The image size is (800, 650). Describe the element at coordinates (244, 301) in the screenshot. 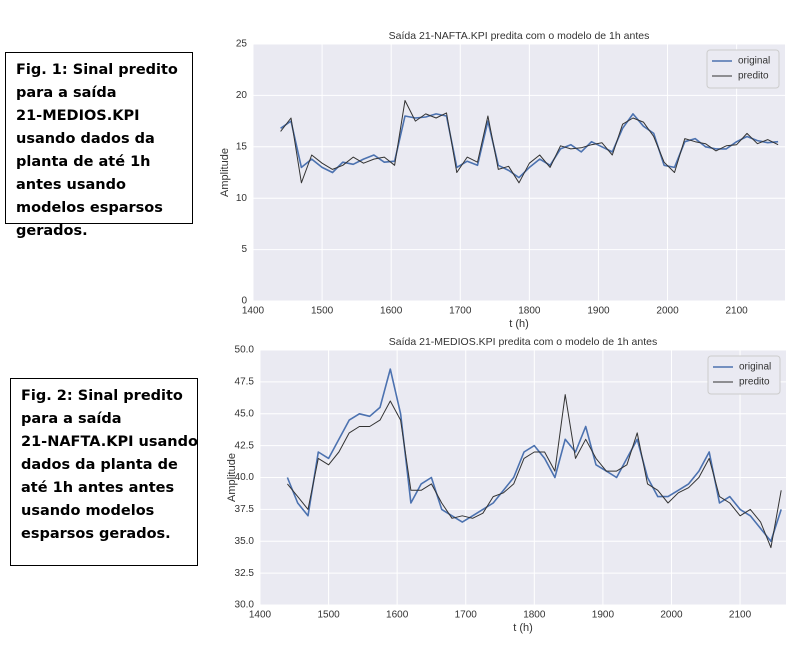

I see `y-tick-label: 0` at that location.